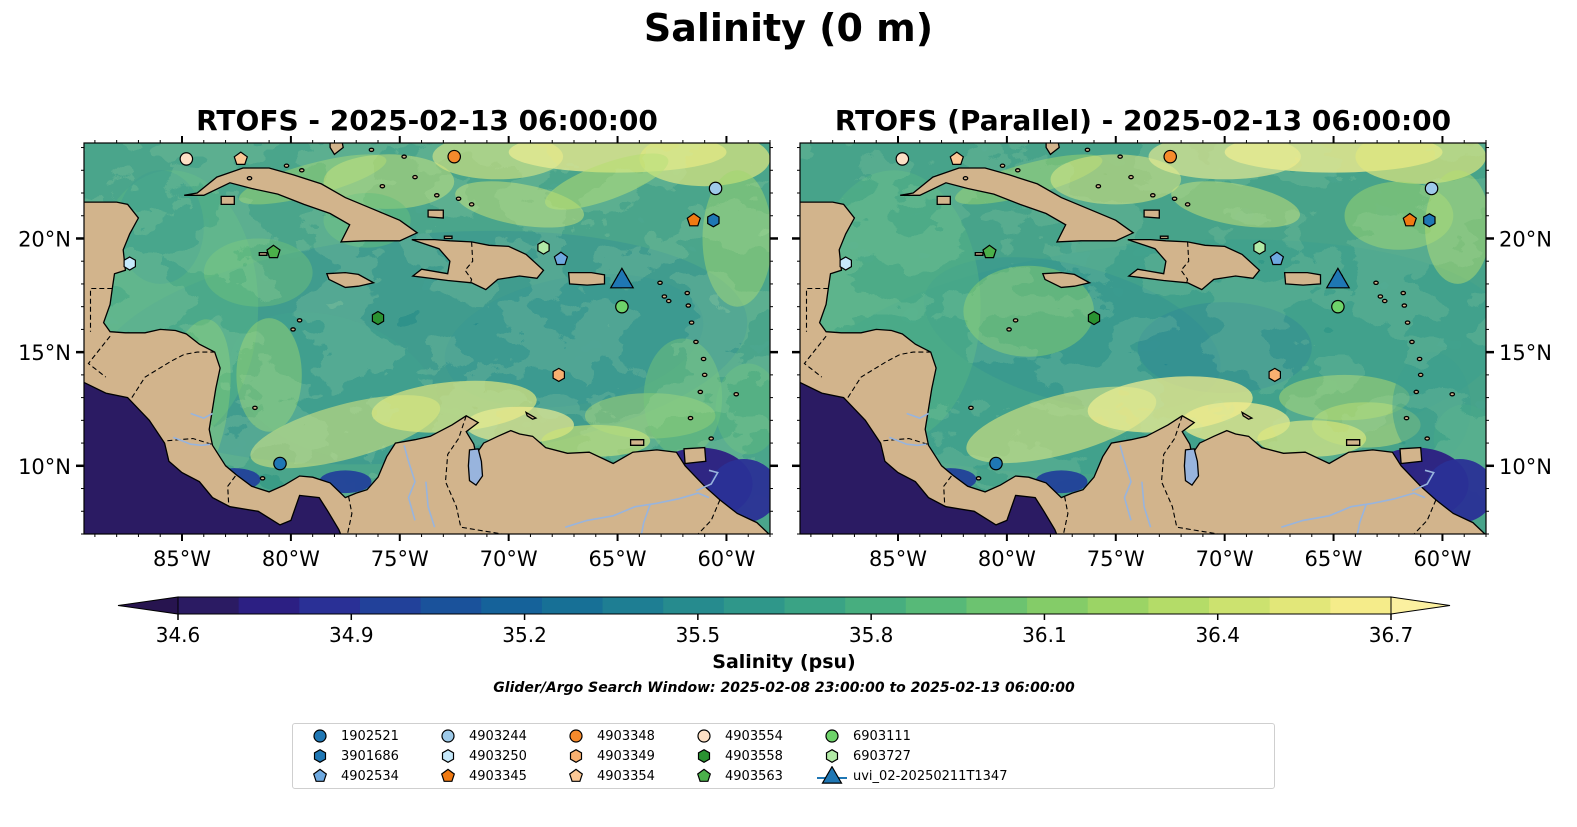  Describe the element at coordinates (1420, 605) in the screenshot. I see `colorbar-extend-max` at that location.